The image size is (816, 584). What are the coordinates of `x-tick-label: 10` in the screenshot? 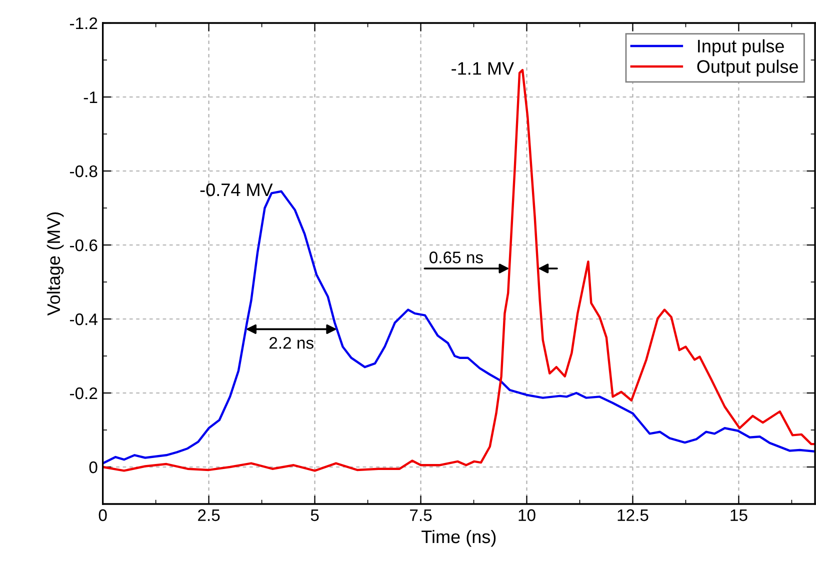 It's located at (527, 515).